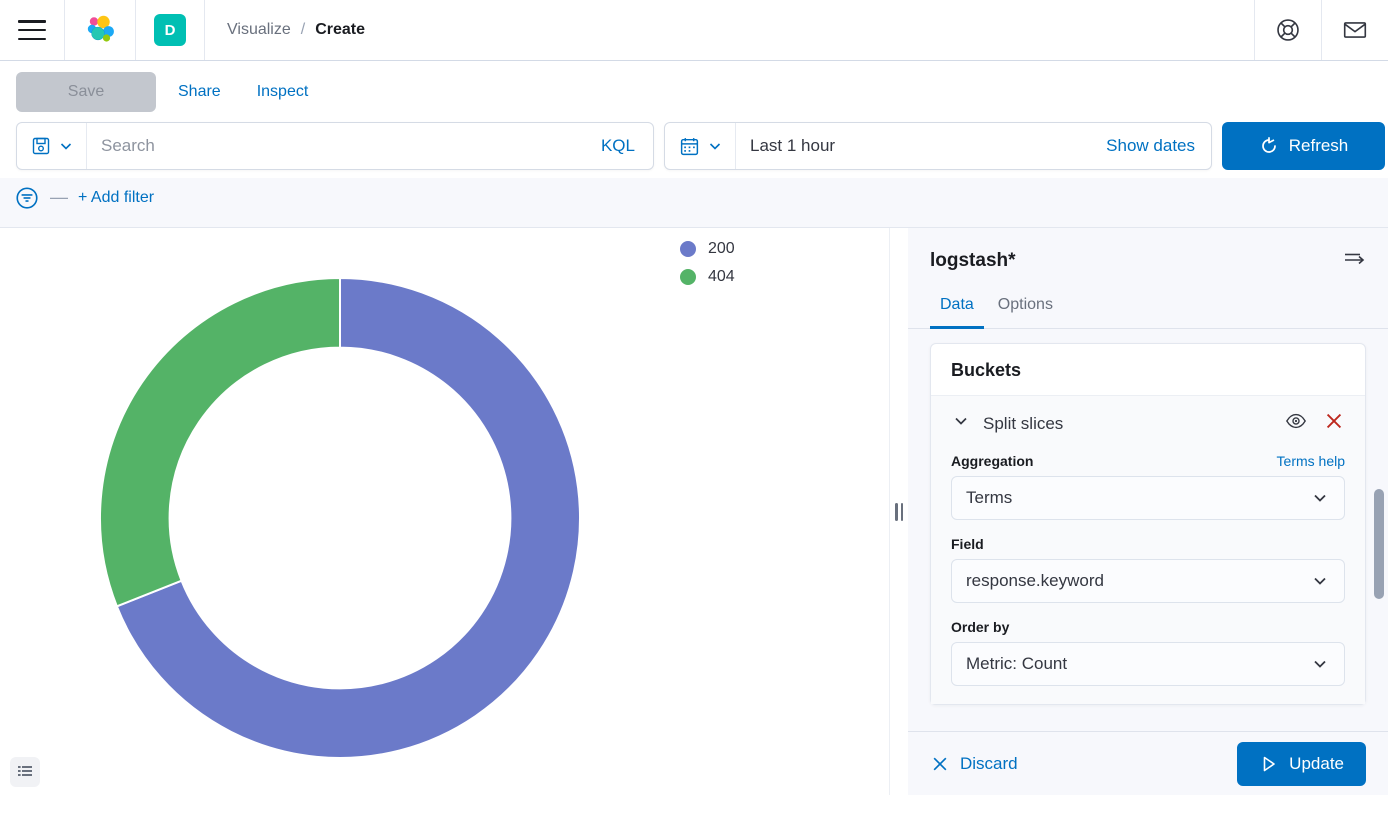  What do you see at coordinates (1148, 664) in the screenshot?
I see `order-by-select: Metric: Count` at bounding box center [1148, 664].